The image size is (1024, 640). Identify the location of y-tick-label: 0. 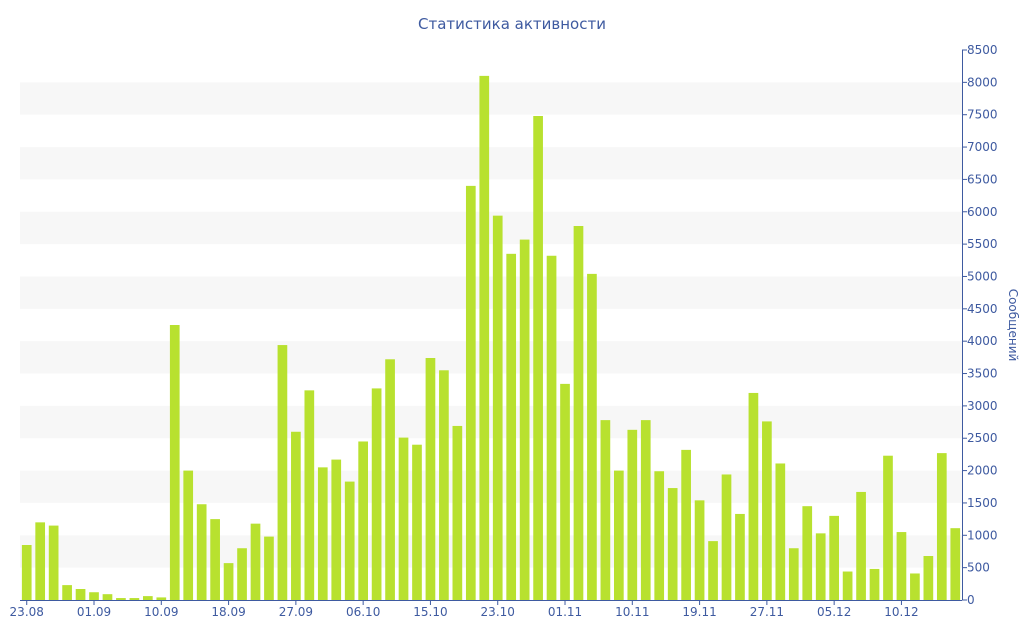
(971, 600).